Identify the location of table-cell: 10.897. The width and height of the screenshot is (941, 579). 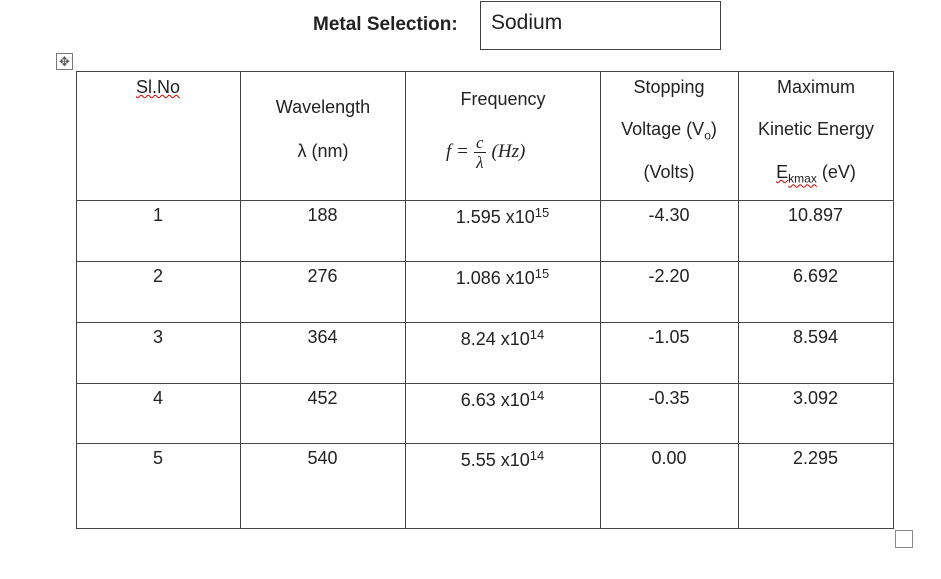
(815, 215).